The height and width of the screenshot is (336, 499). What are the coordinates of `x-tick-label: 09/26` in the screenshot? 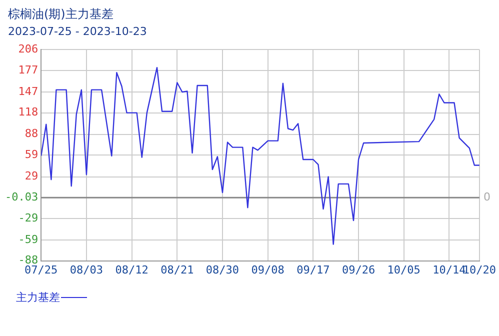 It's located at (359, 269).